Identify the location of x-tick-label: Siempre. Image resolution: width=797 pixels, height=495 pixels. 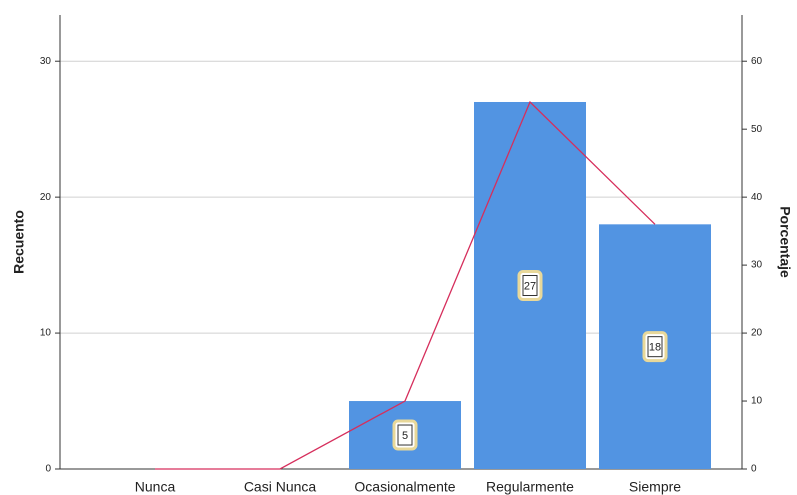
(655, 487).